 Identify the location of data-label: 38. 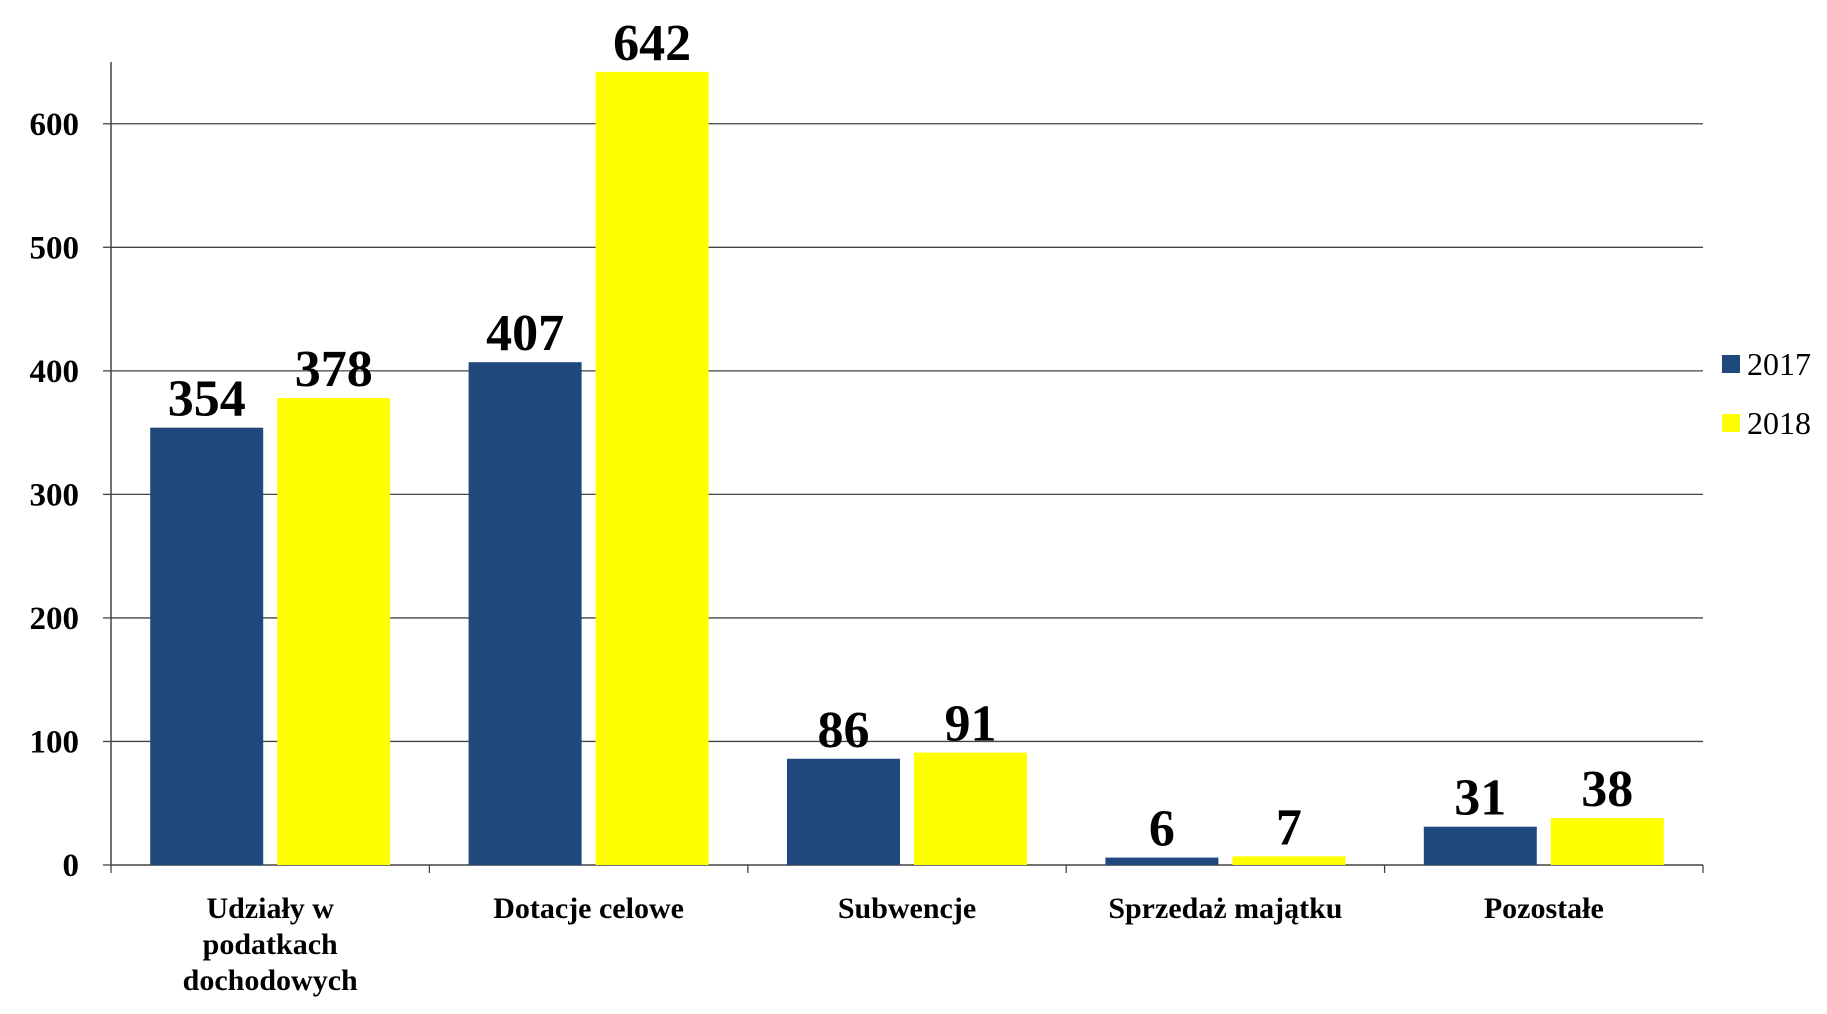
(1607, 789).